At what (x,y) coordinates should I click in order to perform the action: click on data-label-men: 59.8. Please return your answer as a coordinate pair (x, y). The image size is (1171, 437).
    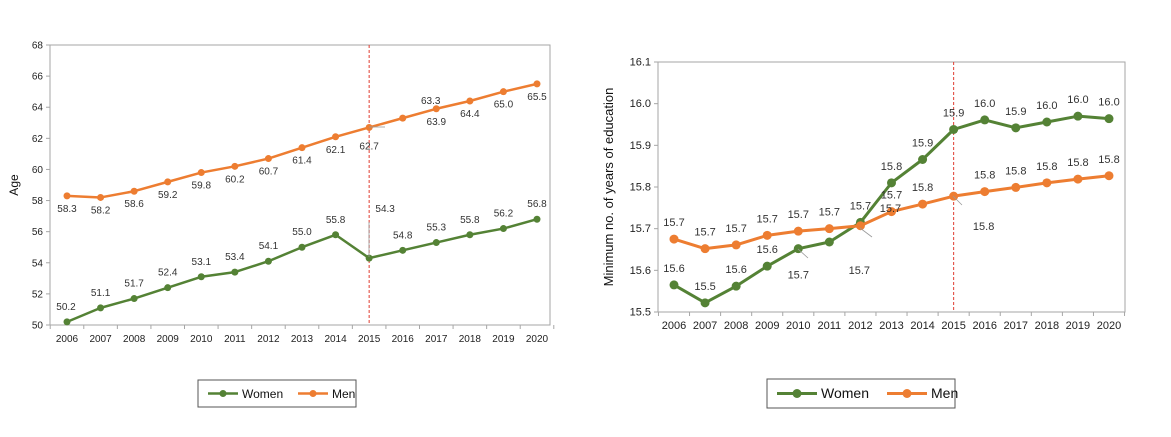
    Looking at the image, I should click on (202, 186).